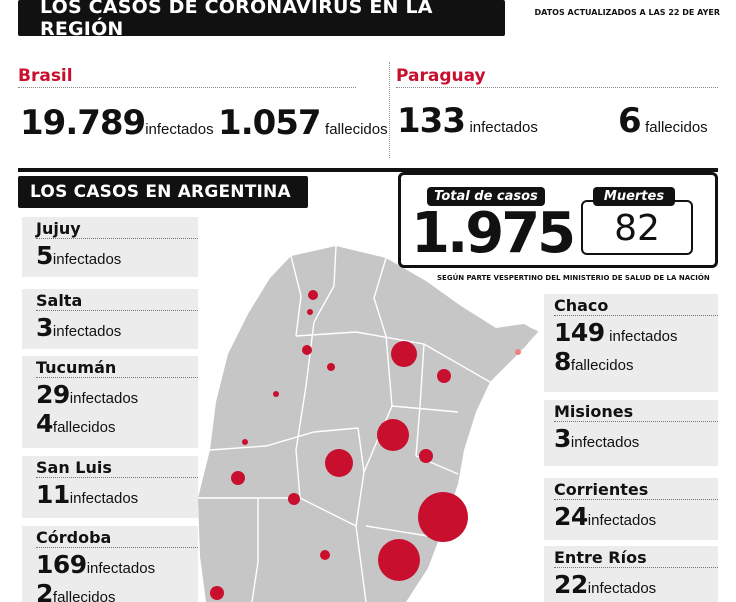  I want to click on province-deaths: 8fallecidos, so click(636, 361).